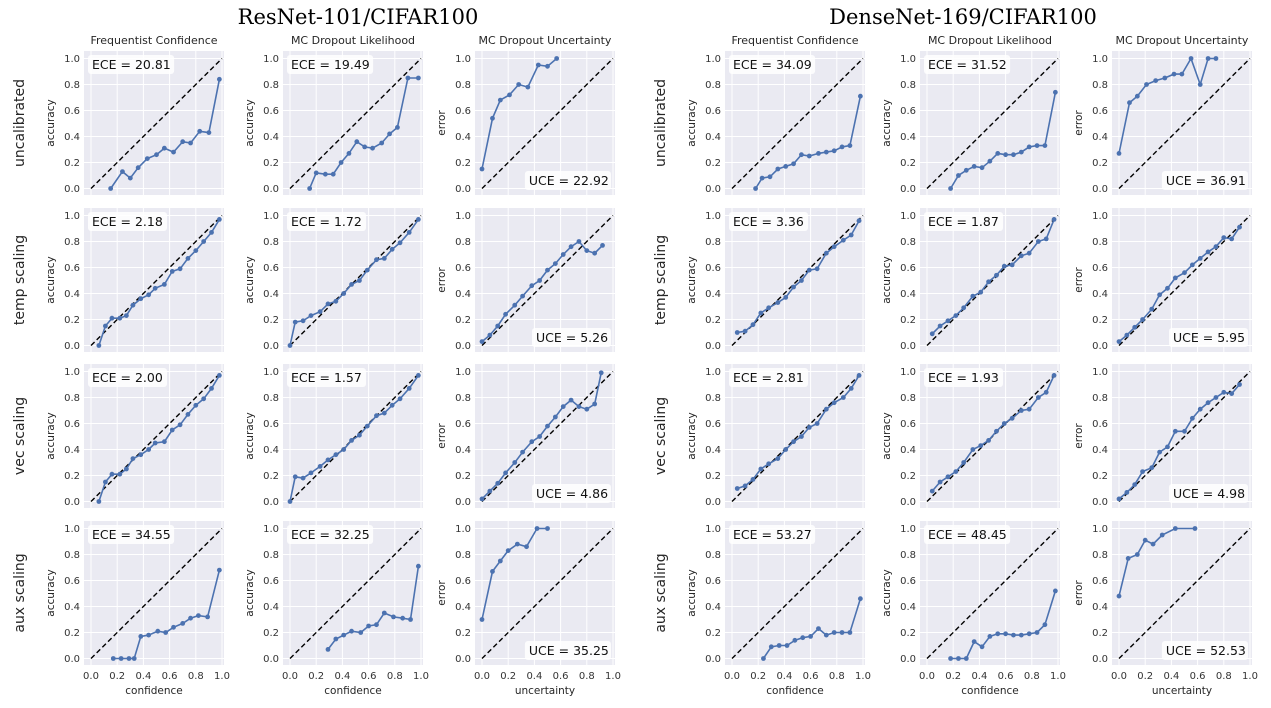  Describe the element at coordinates (569, 650) in the screenshot. I see `stat-label: UCE = 35.25` at that location.